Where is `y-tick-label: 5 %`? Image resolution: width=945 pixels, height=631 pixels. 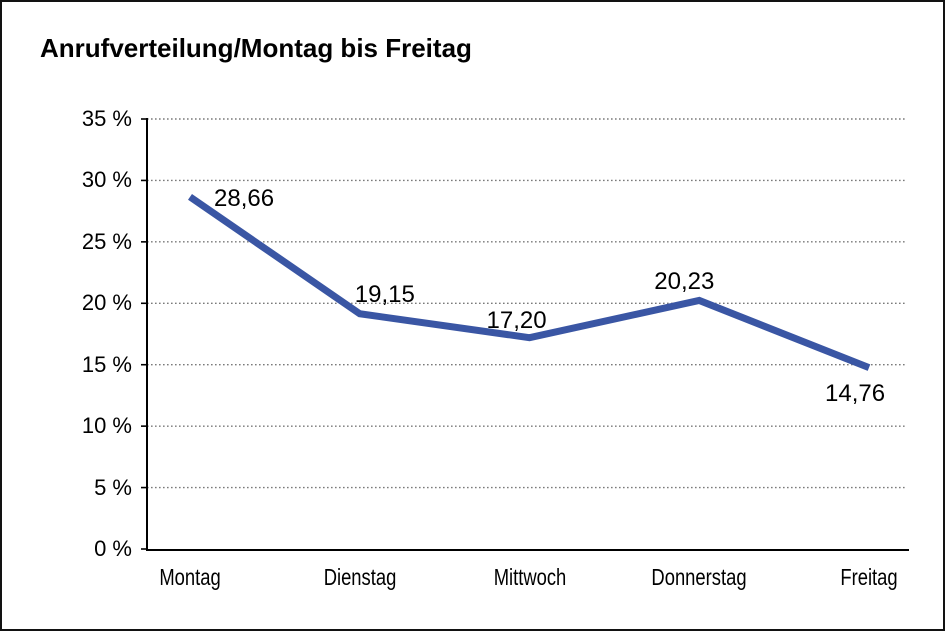
y-tick-label: 5 % is located at coordinates (113, 487).